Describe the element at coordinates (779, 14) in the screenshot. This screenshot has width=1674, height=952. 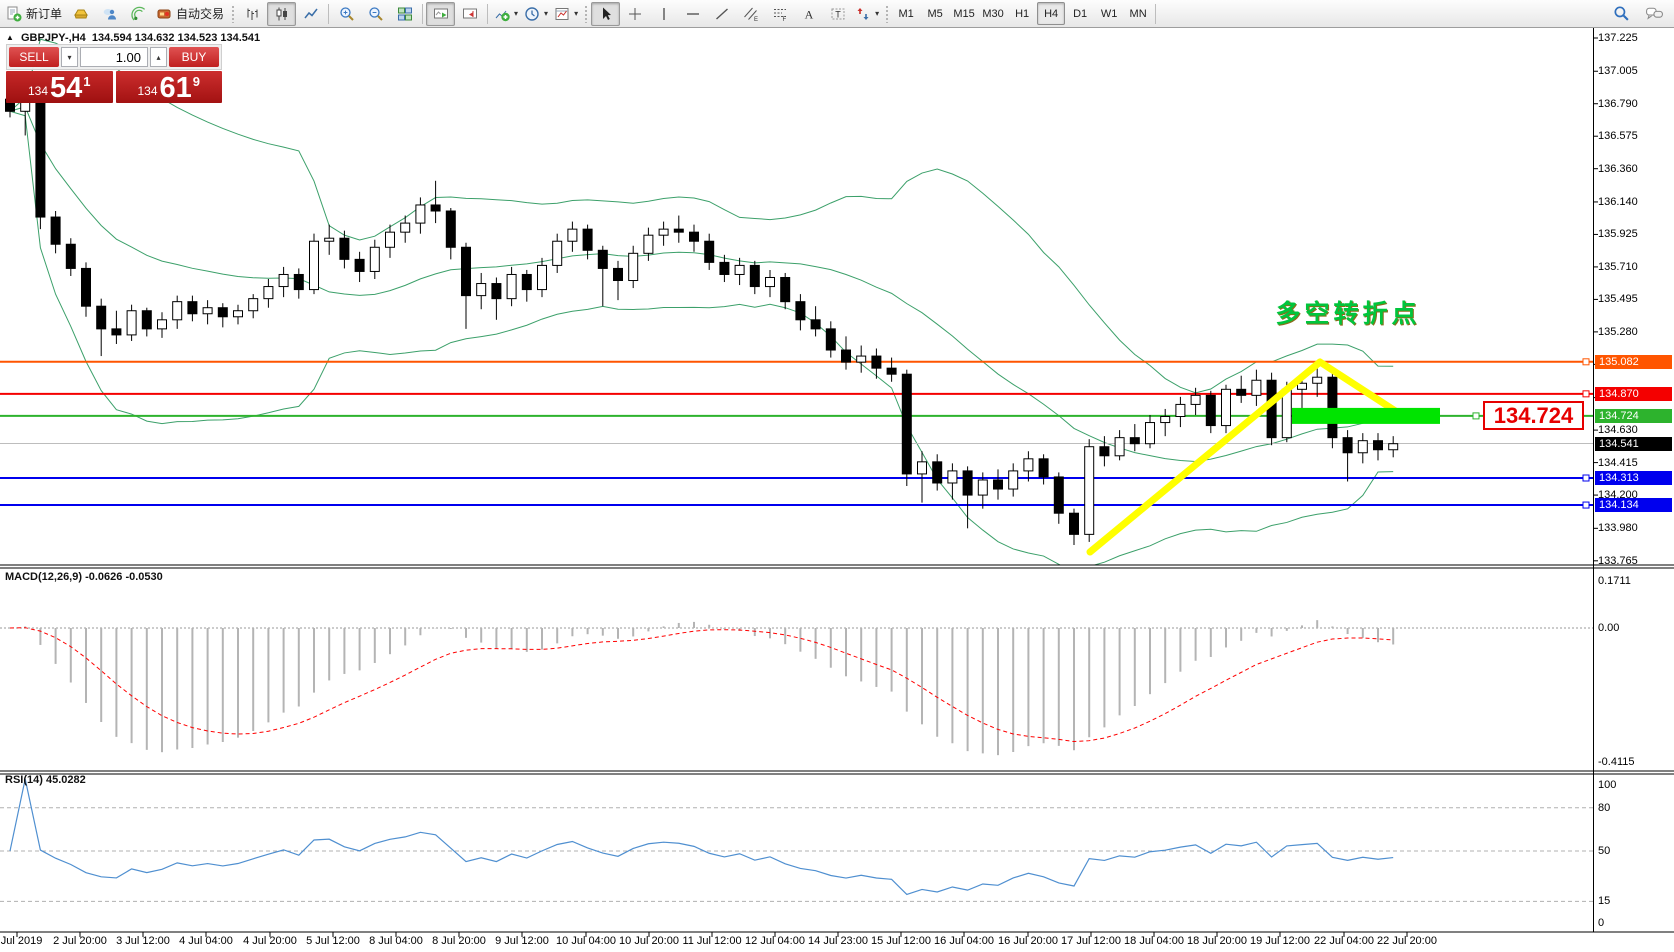
I see `fibonacci-button: F` at that location.